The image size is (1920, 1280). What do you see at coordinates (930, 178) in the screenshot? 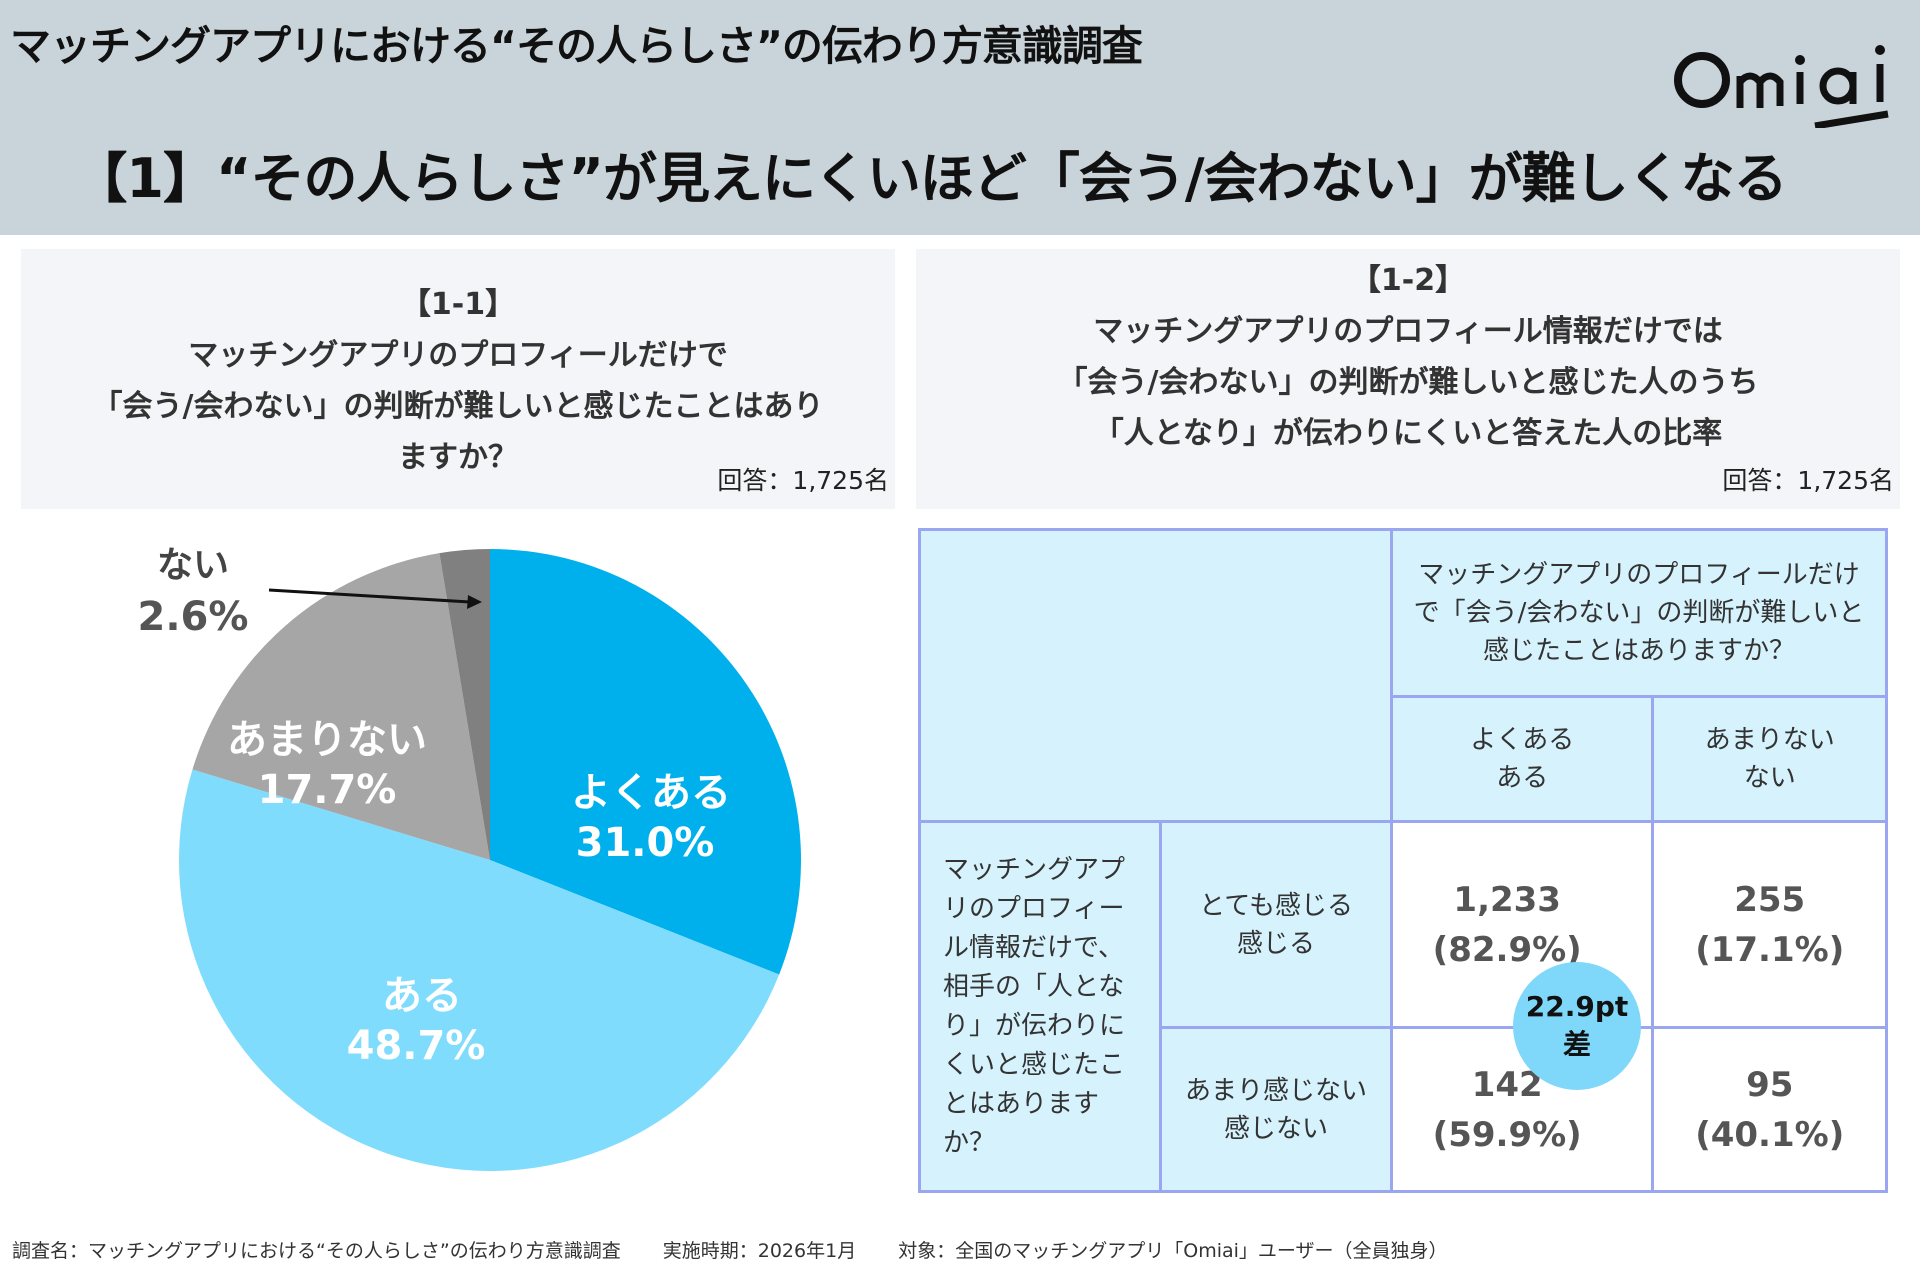
I see `section-title: 【1】“その人らしさ”が見えにくいほど「会う/会わない」が難しくなる` at bounding box center [930, 178].